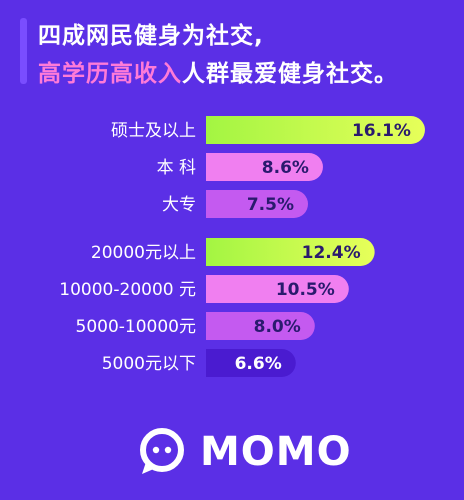 Image resolution: width=464 pixels, height=500 pixels. I want to click on category-label: 10000-20000 元, so click(127, 290).